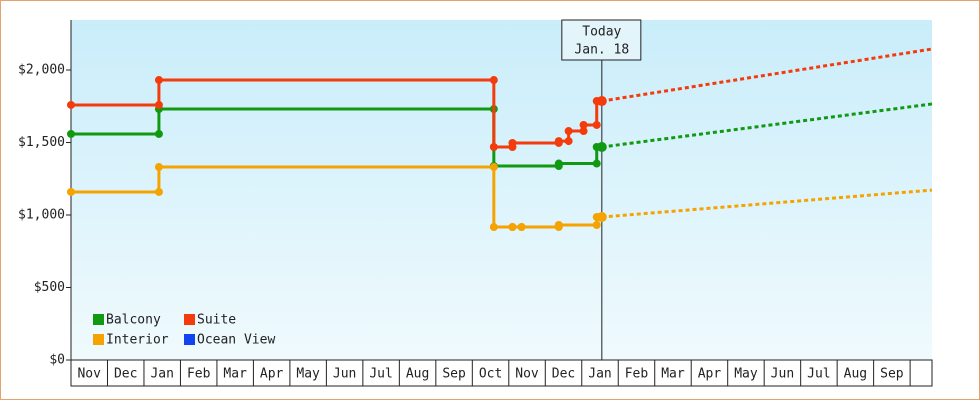  What do you see at coordinates (236, 340) in the screenshot?
I see `legend-label: Ocean View` at bounding box center [236, 340].